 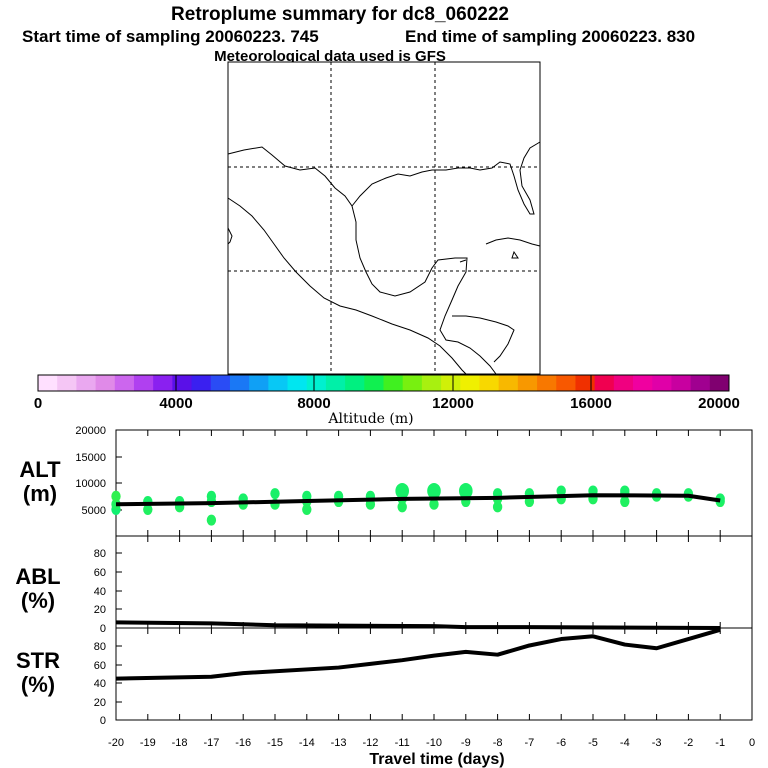 I want to click on alt-panel-unit: (m), so click(x=40, y=493).